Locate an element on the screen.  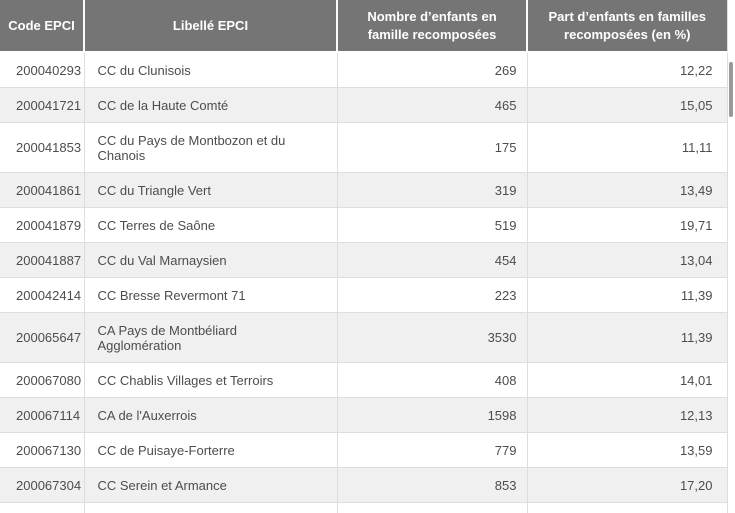
vertical-scrollbar-thumb is located at coordinates (731, 89).